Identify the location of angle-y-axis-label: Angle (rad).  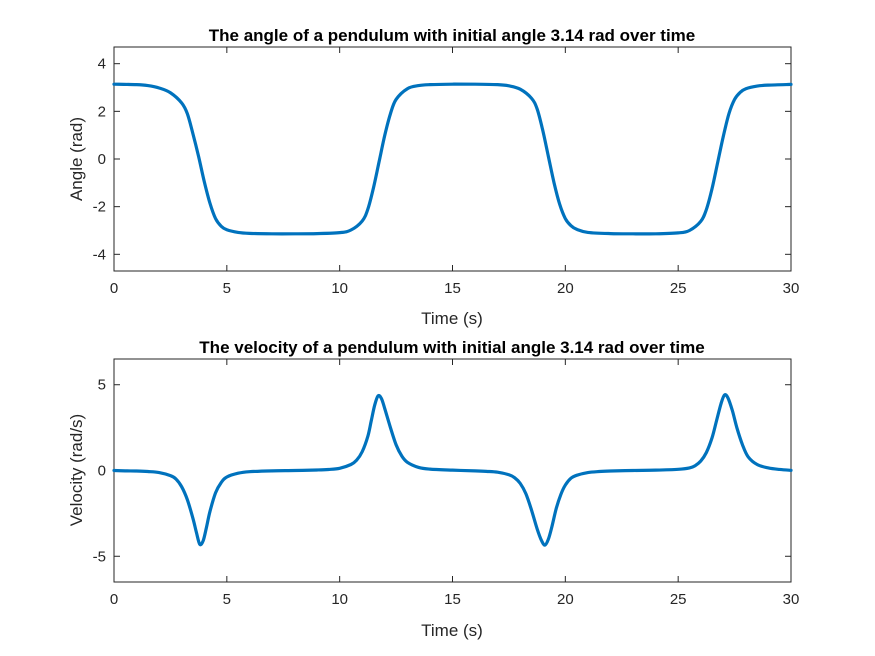
(76, 159).